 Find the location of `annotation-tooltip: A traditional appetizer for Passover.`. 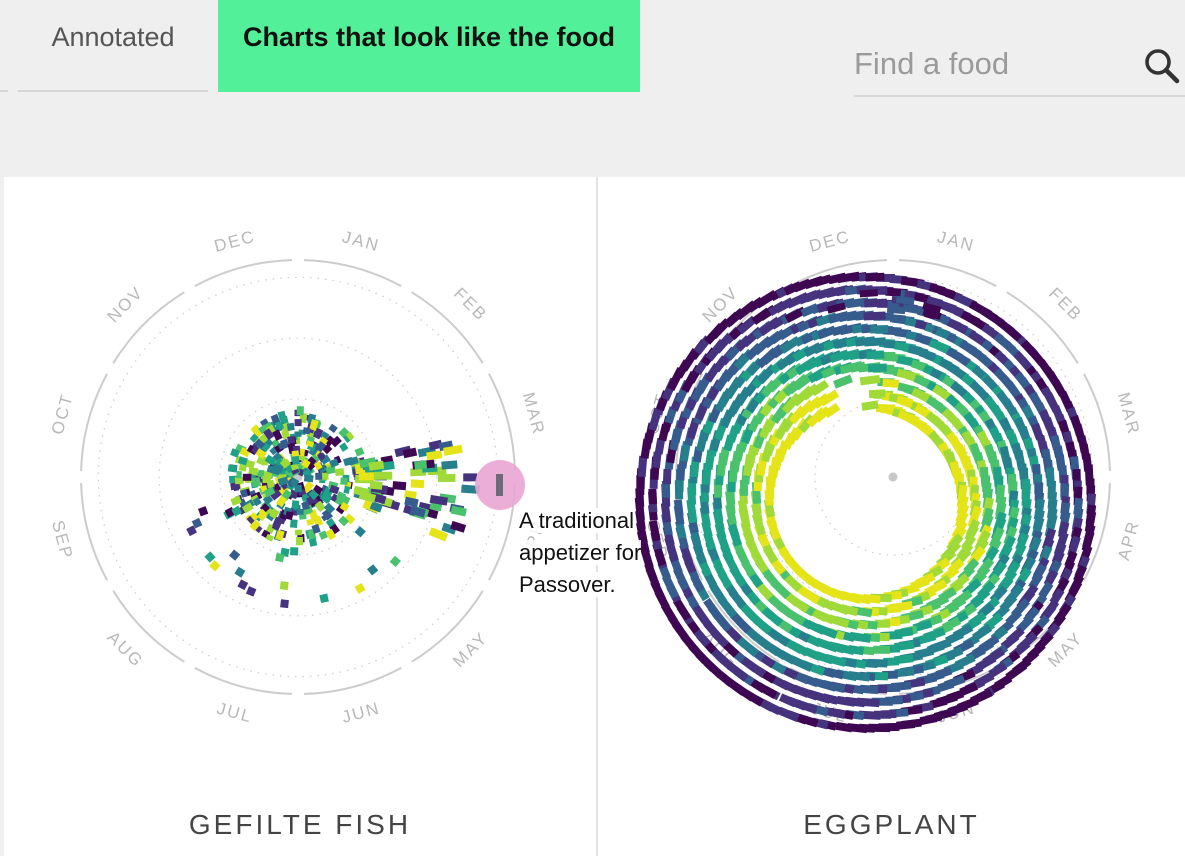

annotation-tooltip: A traditional appetizer for Passover. is located at coordinates (580, 552).